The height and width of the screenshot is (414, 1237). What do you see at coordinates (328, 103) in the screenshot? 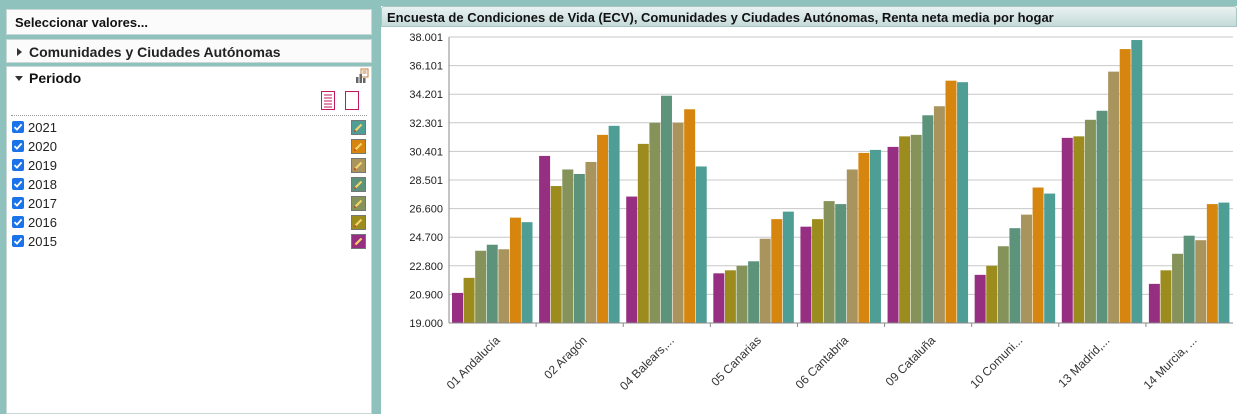
I see `select-all-icon` at bounding box center [328, 103].